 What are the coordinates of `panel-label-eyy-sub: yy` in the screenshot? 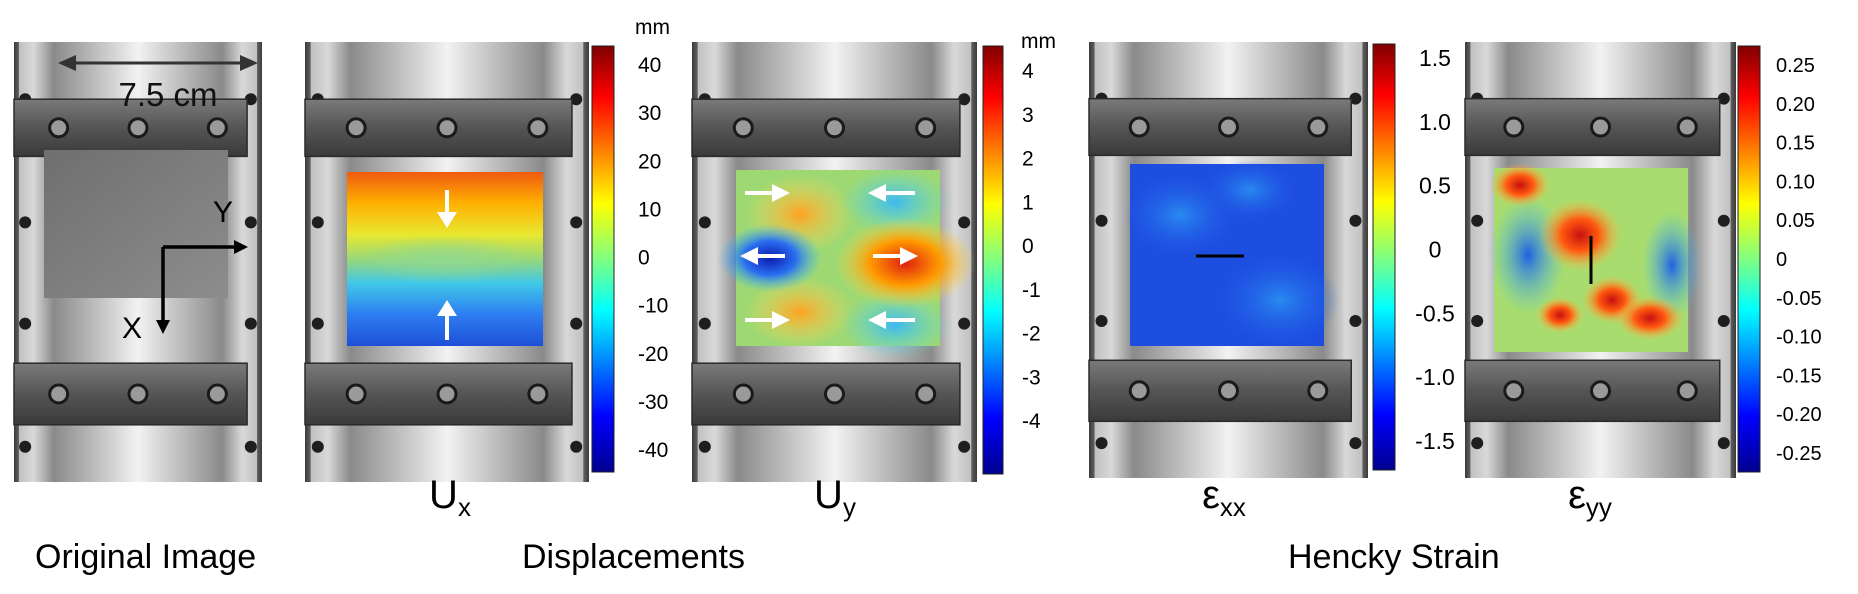 It's located at (1599, 507).